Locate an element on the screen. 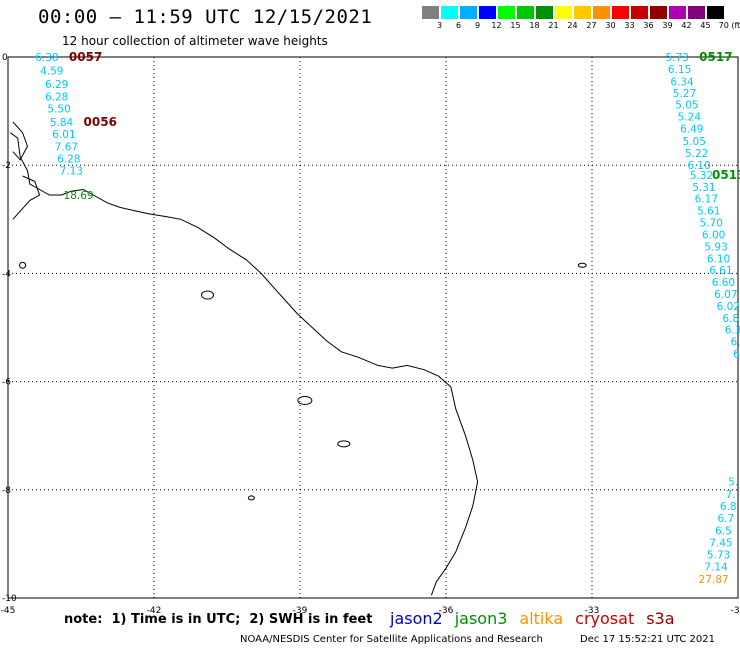  scale-label: 9 is located at coordinates (477, 25).